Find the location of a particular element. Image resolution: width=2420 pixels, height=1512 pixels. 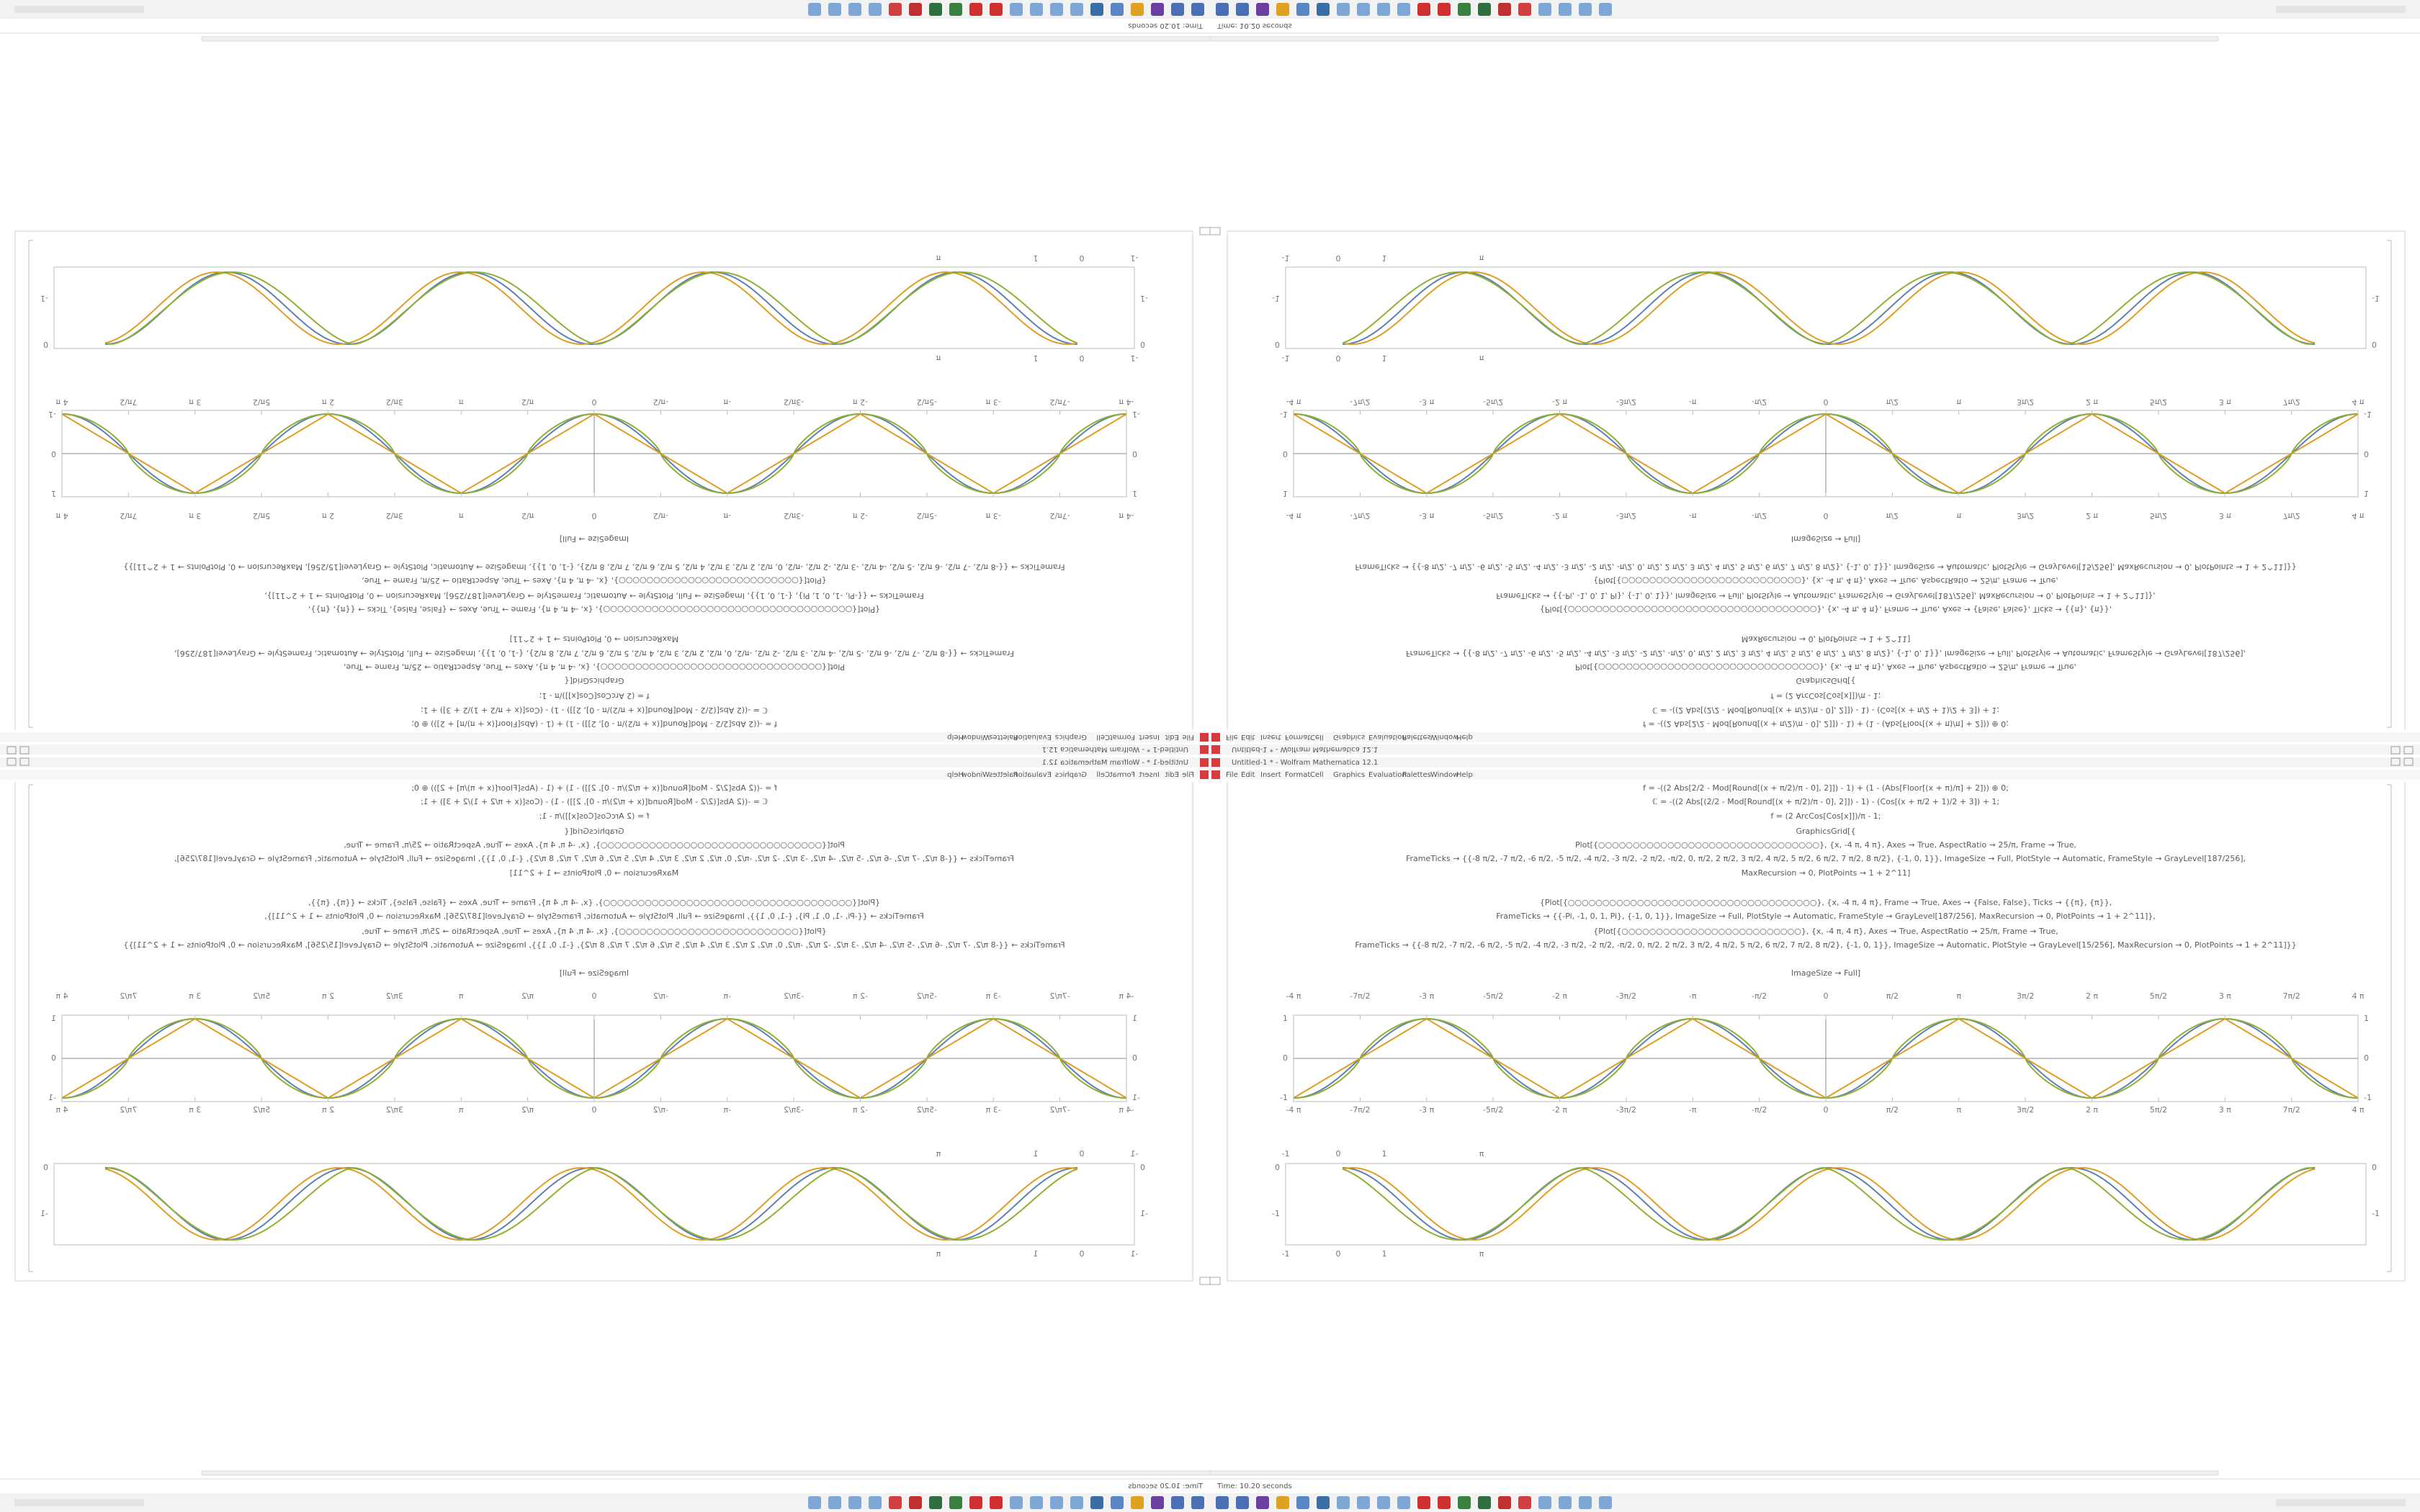

menu-item: Cell is located at coordinates (1103, 737).